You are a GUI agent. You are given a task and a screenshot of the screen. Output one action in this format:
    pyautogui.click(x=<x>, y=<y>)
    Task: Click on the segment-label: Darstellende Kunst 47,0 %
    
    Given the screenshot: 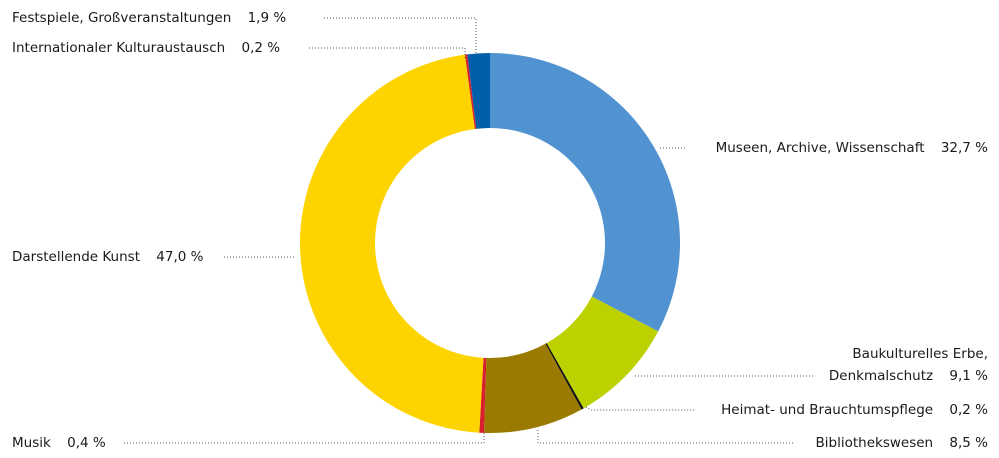 What is the action you would take?
    pyautogui.click(x=107, y=257)
    